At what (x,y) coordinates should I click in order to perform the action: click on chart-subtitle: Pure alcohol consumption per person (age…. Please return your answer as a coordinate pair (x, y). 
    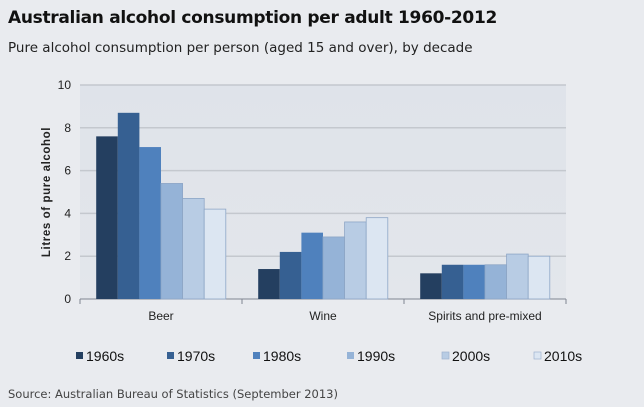
    Looking at the image, I should click on (240, 48).